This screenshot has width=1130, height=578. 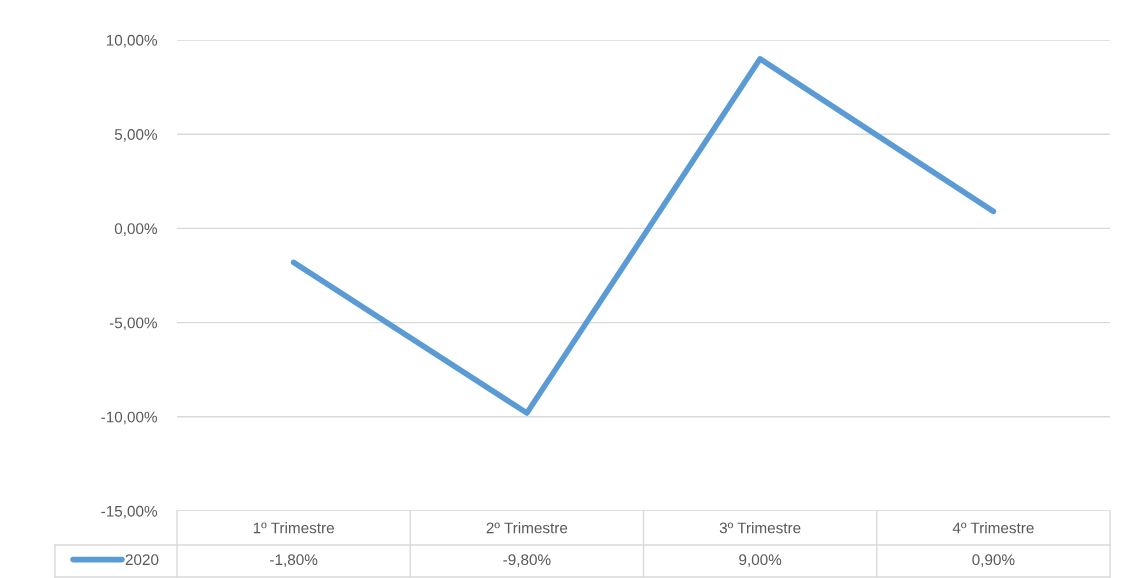 I want to click on legend-label: 2020, so click(x=142, y=560).